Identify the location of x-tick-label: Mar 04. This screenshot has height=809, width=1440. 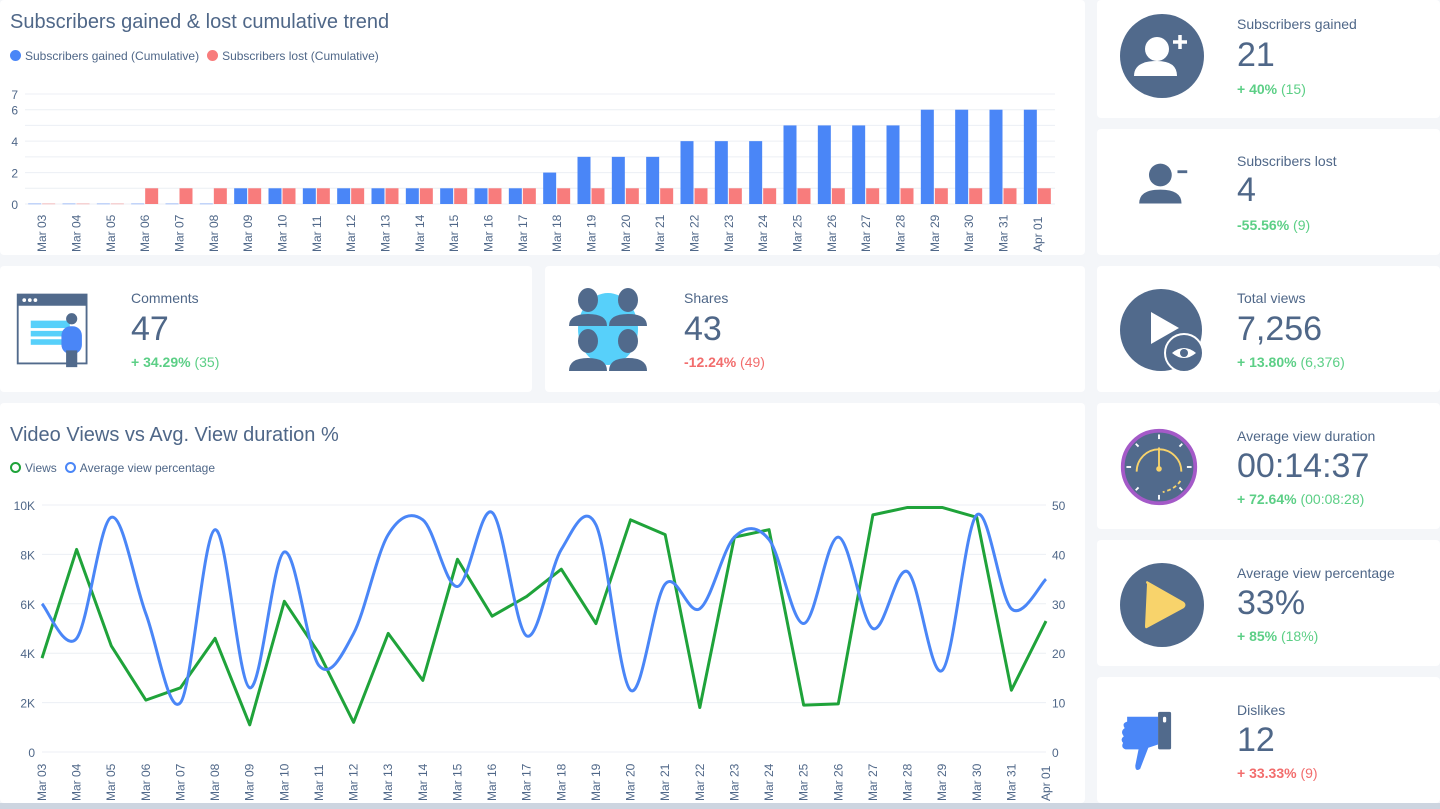
(77, 233).